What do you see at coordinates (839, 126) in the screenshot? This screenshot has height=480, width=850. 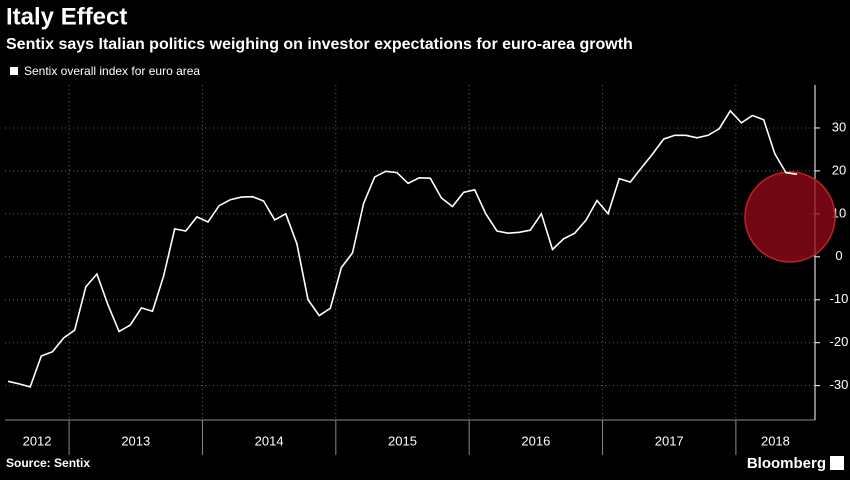 I see `y-tick-label: 30` at bounding box center [839, 126].